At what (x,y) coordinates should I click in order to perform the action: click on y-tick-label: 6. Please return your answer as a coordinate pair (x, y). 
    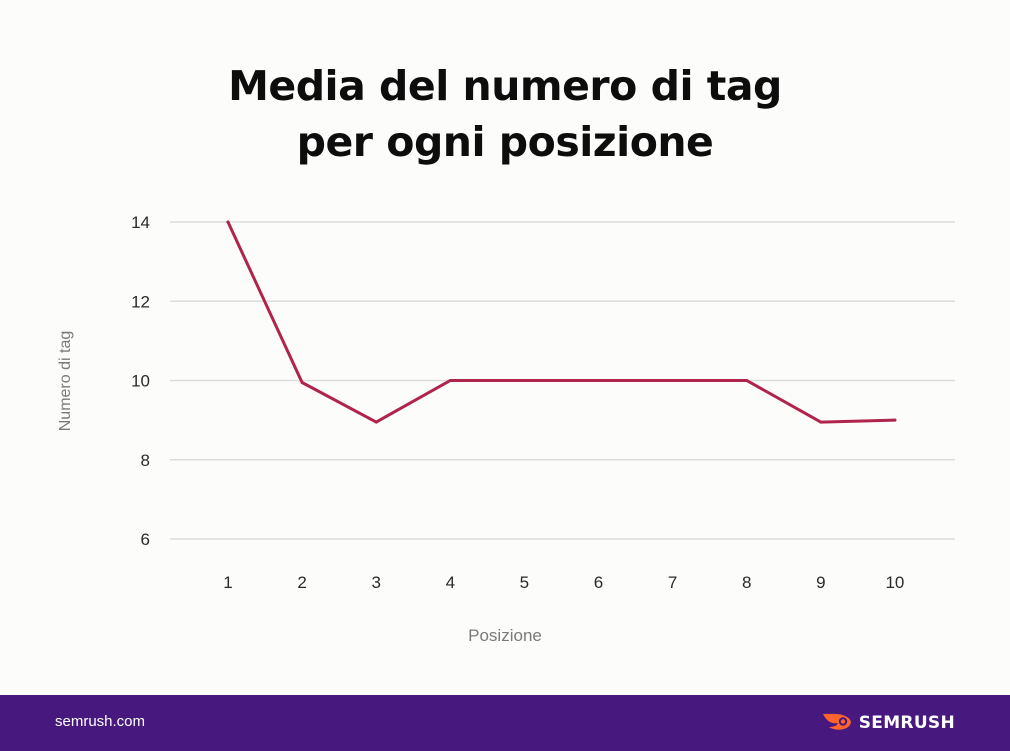
    Looking at the image, I should click on (145, 539).